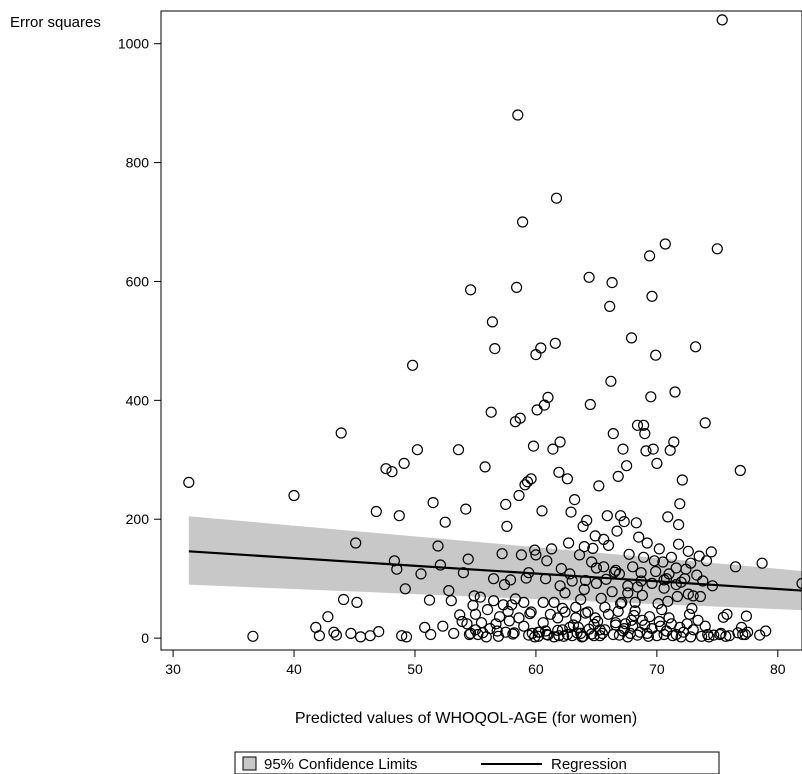  I want to click on y-tick-label: 0, so click(145, 638).